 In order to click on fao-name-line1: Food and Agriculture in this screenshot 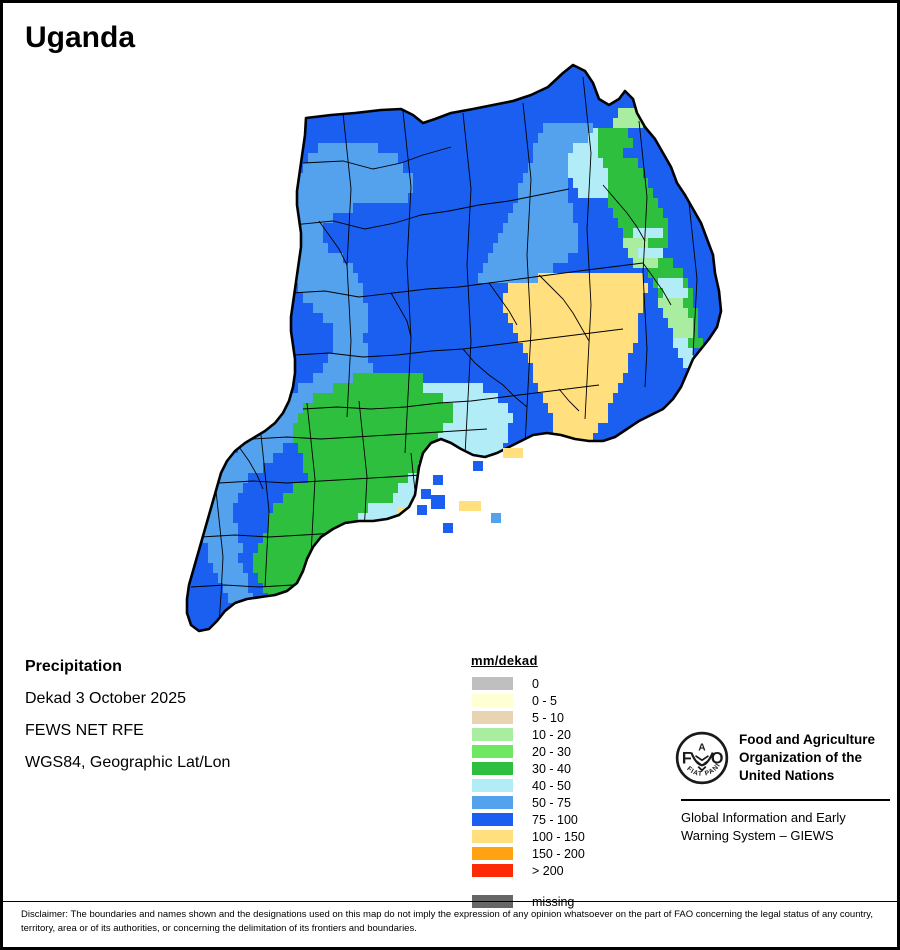, I will do `click(807, 739)`.